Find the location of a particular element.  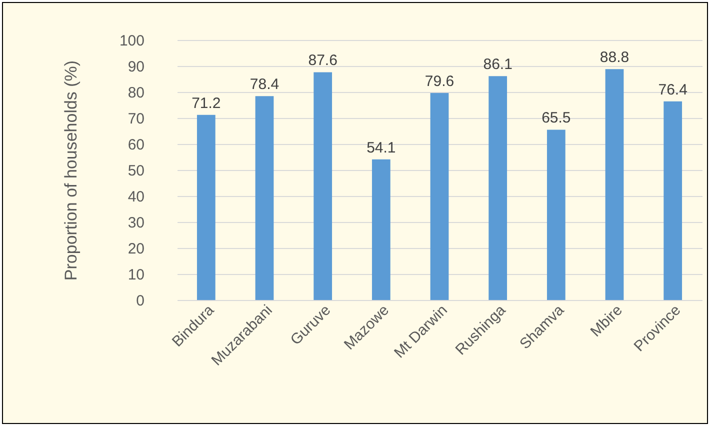

data-label: 76.4 is located at coordinates (673, 89).